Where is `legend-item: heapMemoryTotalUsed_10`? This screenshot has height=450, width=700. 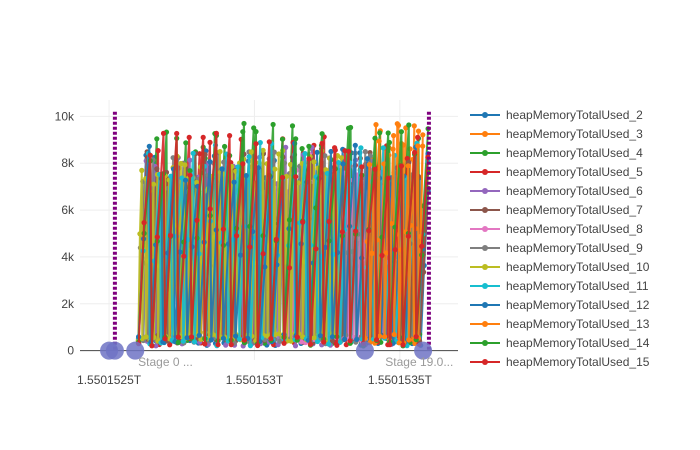
legend-item: heapMemoryTotalUsed_10 is located at coordinates (560, 267).